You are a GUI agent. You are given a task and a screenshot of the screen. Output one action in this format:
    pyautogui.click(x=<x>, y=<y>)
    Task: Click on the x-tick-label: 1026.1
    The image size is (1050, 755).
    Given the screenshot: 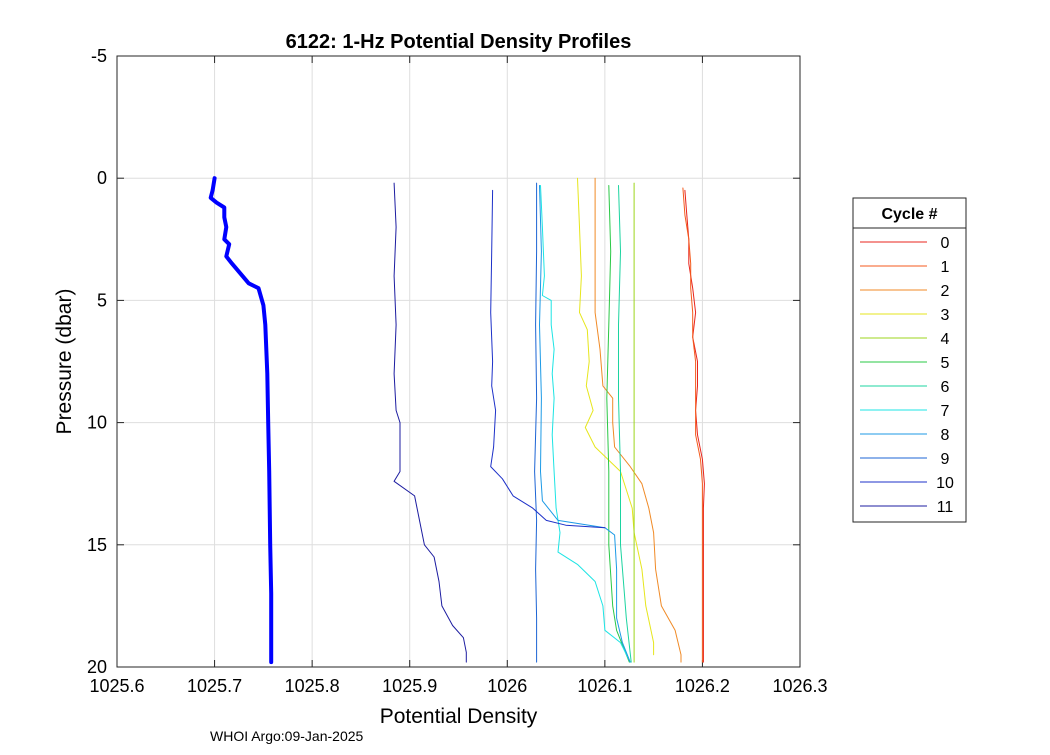 What is the action you would take?
    pyautogui.click(x=604, y=686)
    